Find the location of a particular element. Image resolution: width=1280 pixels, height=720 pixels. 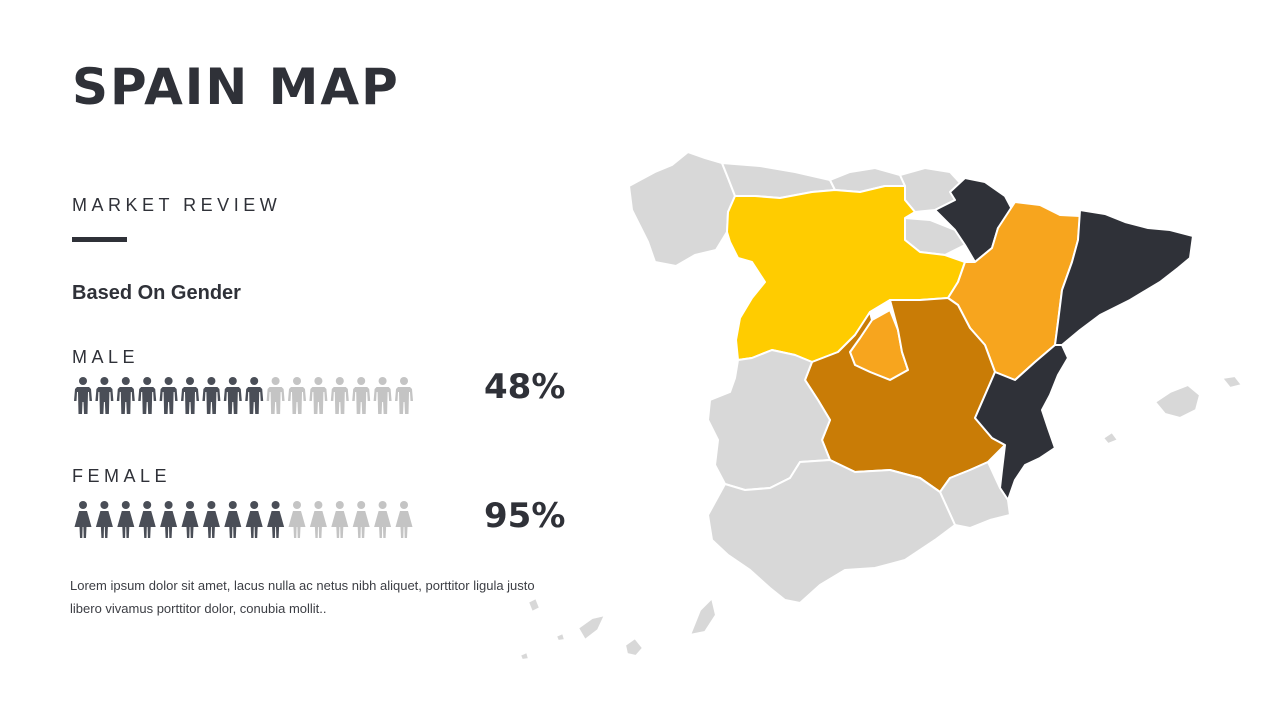

female-label: FEMALE is located at coordinates (122, 476).